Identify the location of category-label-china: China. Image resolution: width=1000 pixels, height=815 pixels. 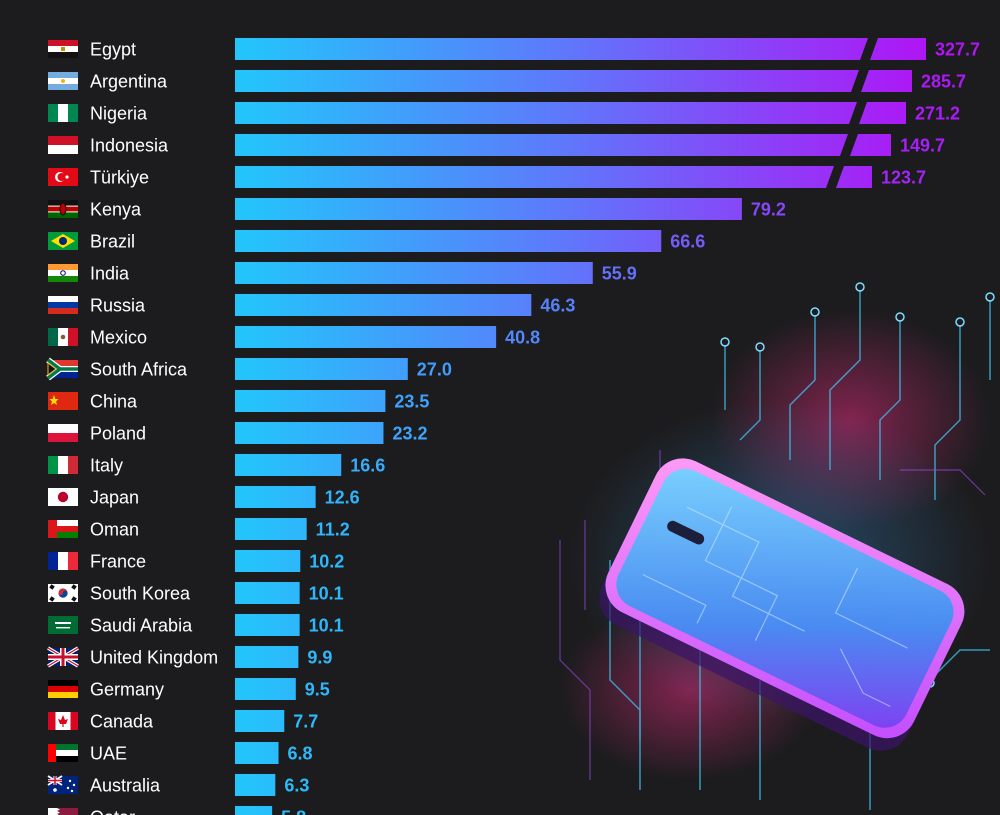
(114, 402).